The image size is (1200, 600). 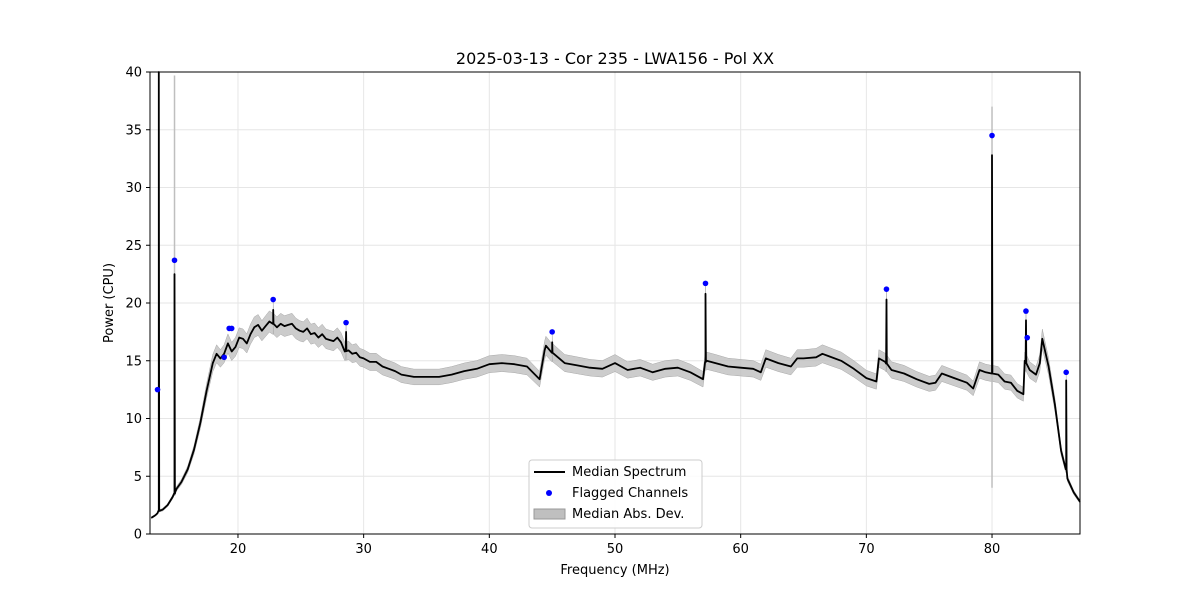 What do you see at coordinates (549, 493) in the screenshot?
I see `legend-flagged-swatch` at bounding box center [549, 493].